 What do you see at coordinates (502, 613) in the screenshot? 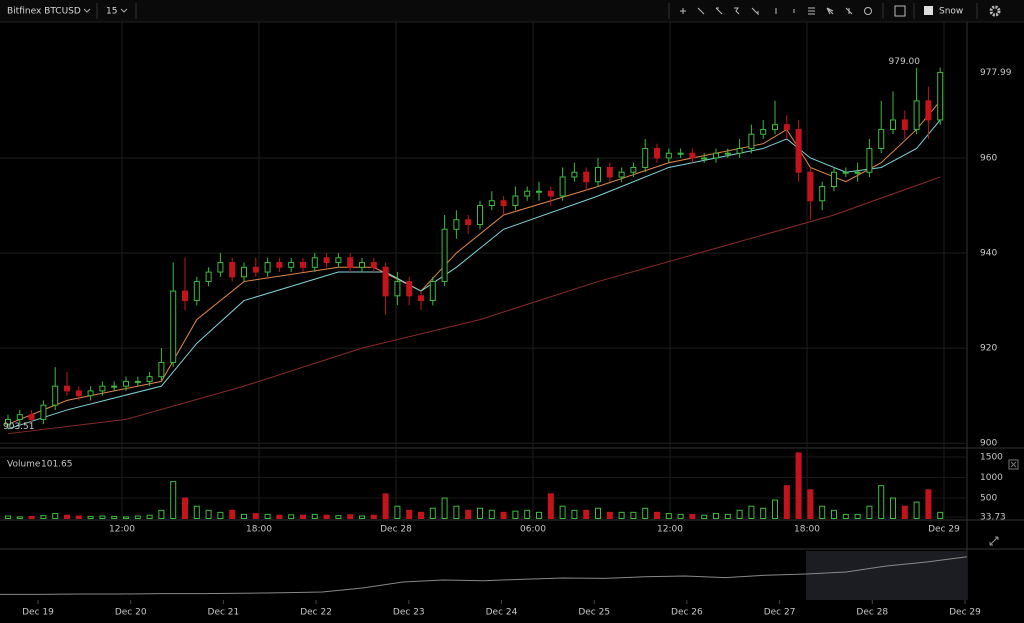
I see `navigator-label: Dec 24` at bounding box center [502, 613].